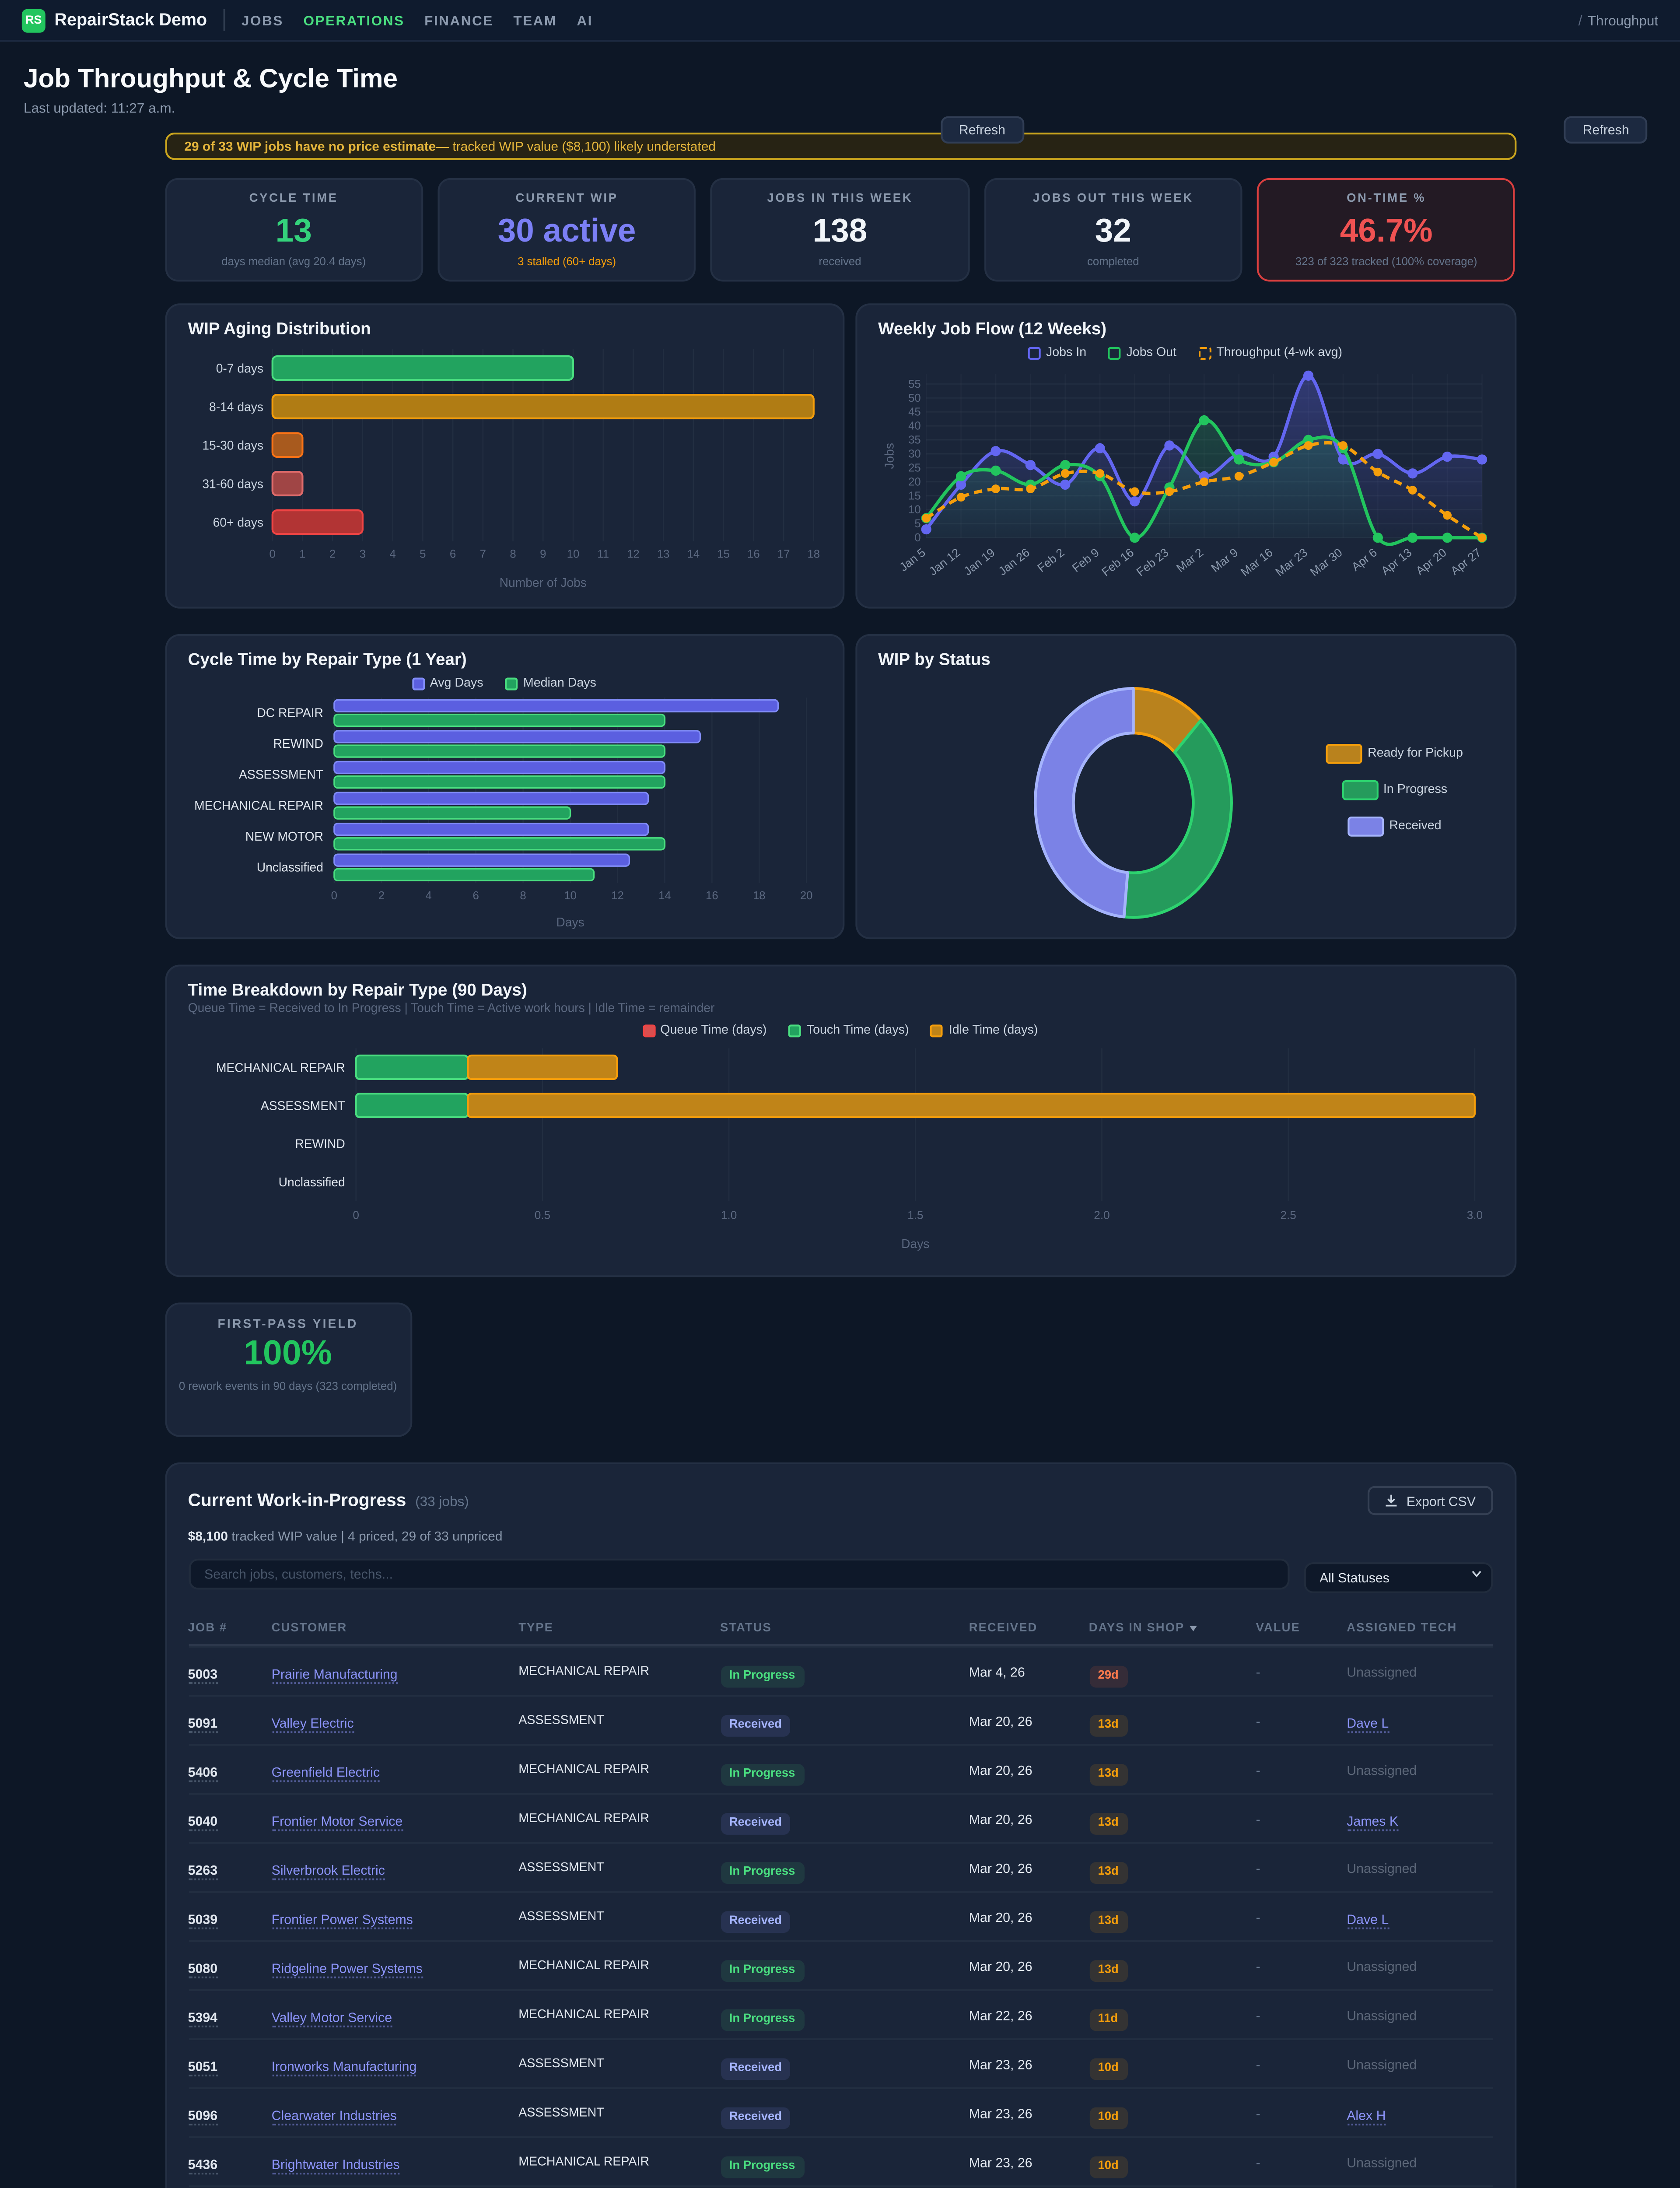 This screenshot has width=1680, height=2188. Describe the element at coordinates (262, 19) in the screenshot. I see `nav-item-jobs: JOBS` at that location.